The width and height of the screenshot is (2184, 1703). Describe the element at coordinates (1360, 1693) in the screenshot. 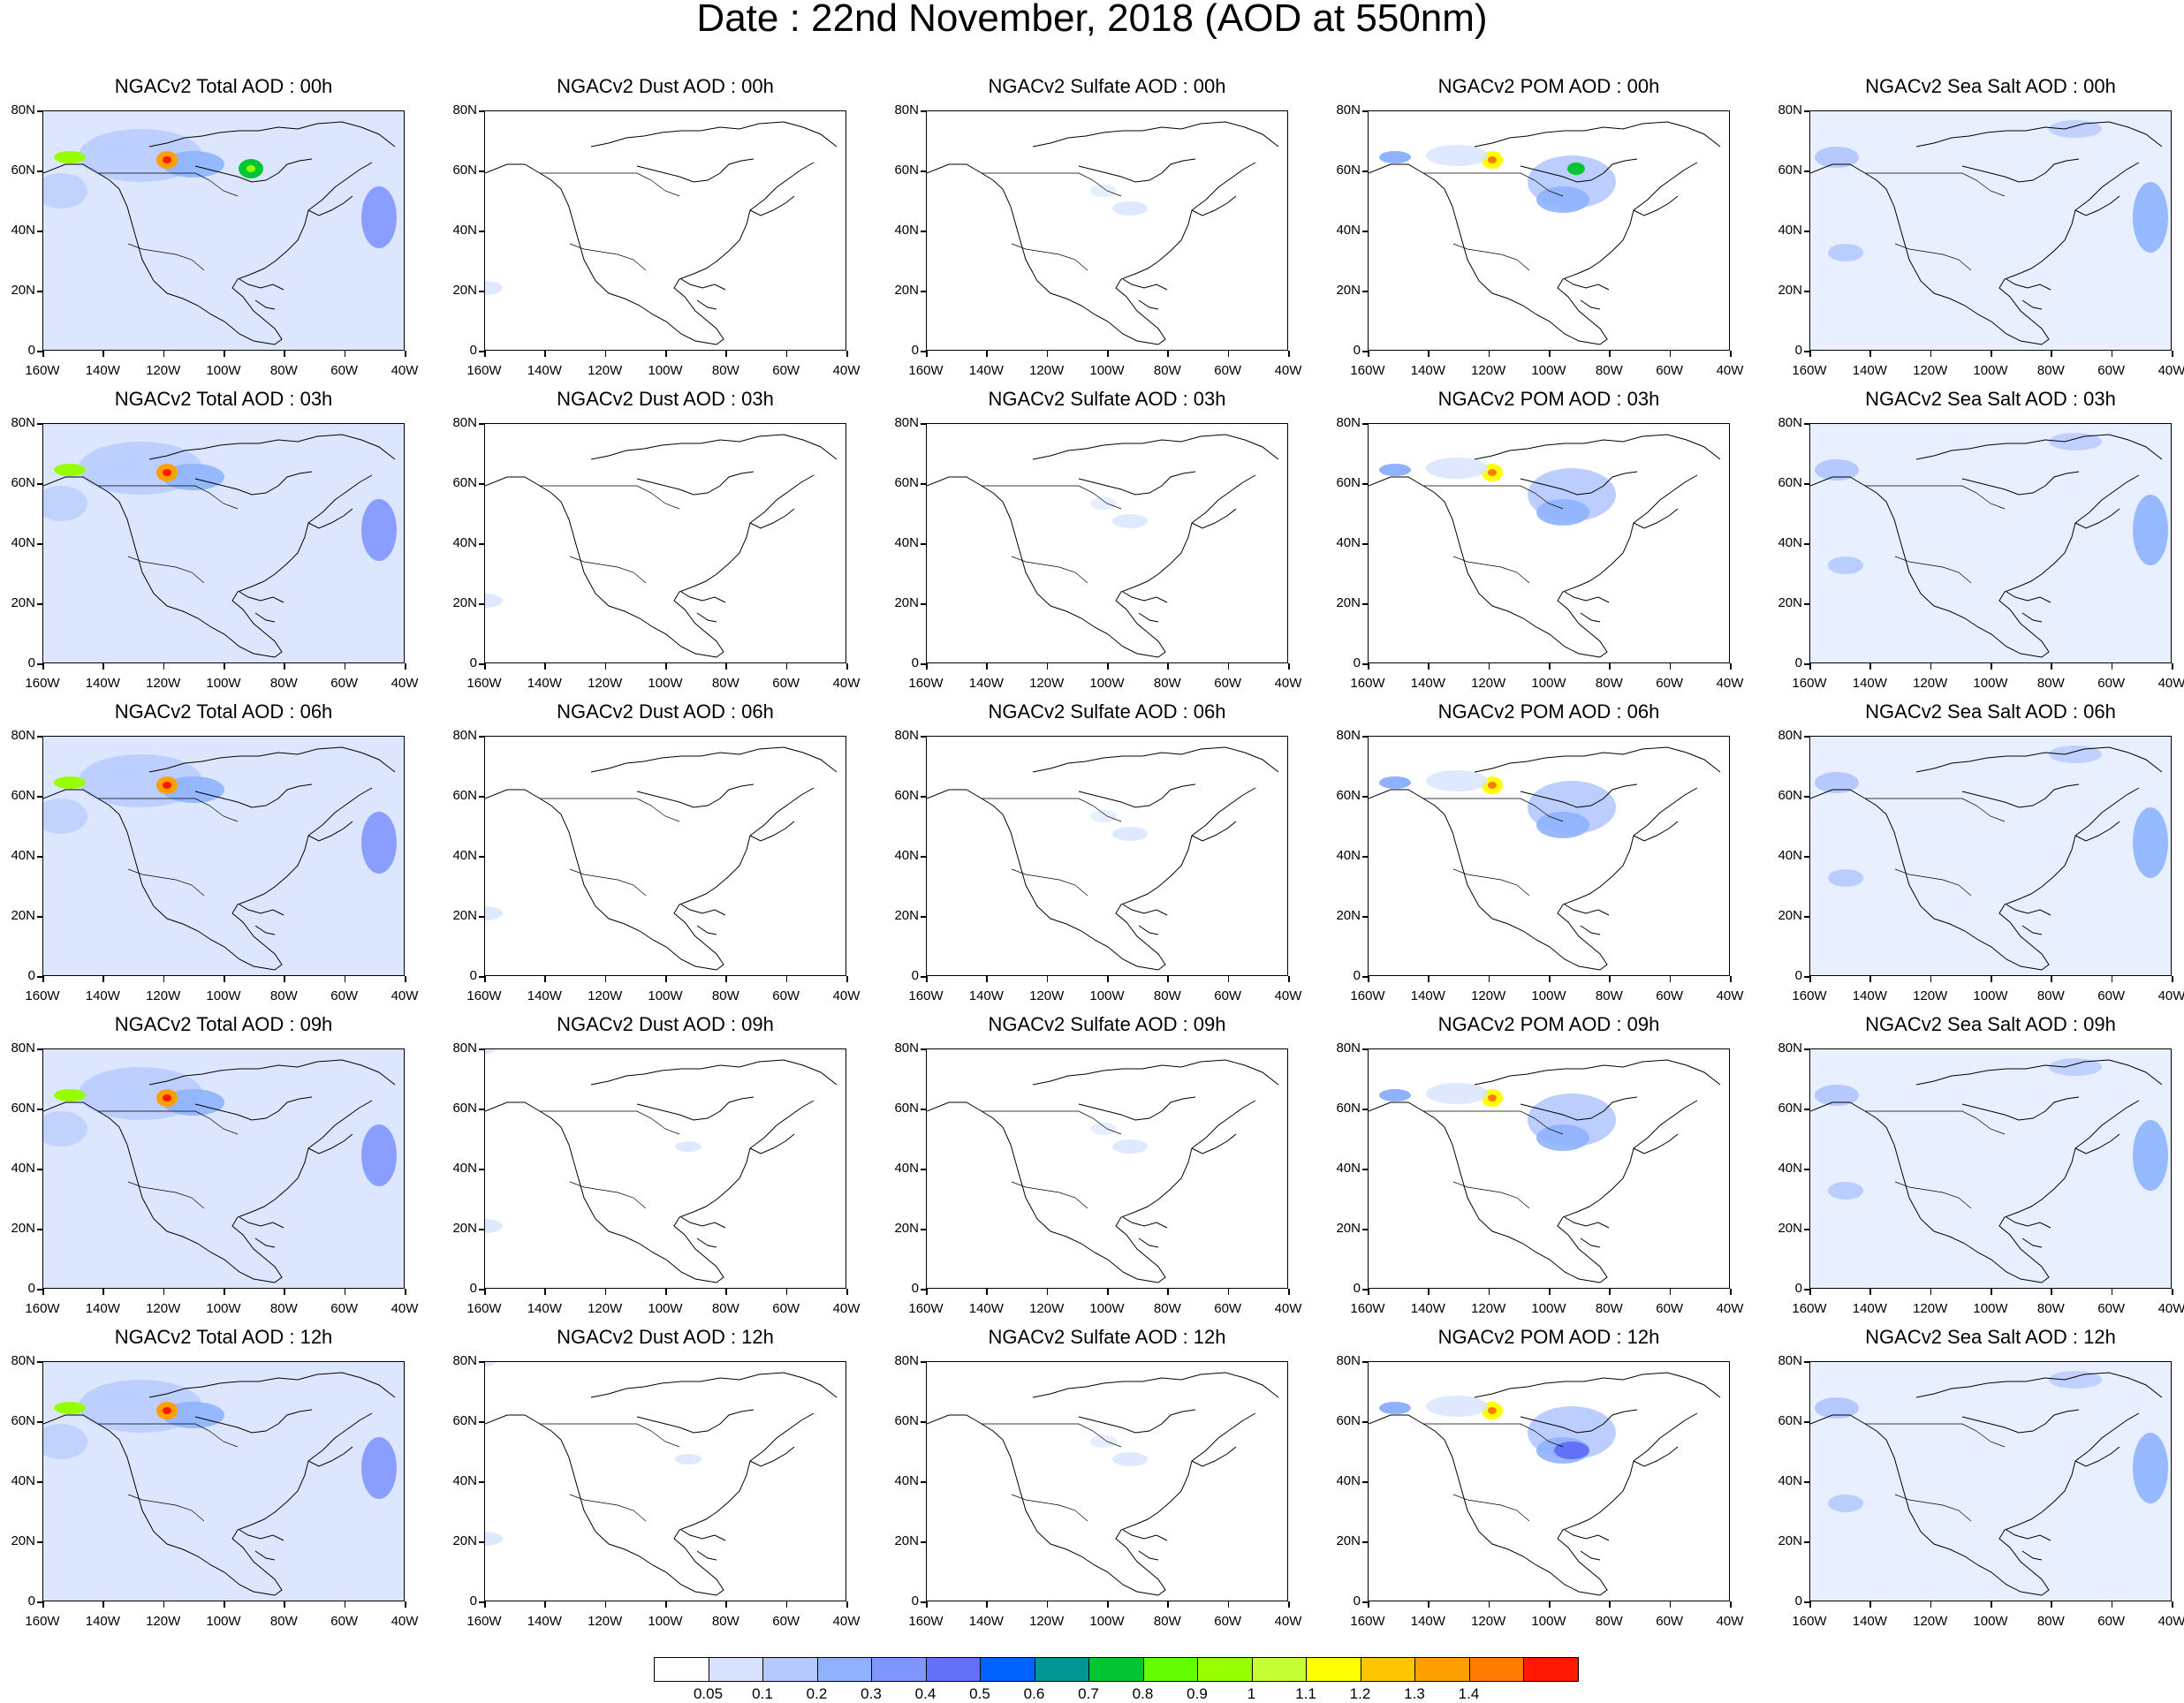

I see `colorbar-label: 1.2` at that location.